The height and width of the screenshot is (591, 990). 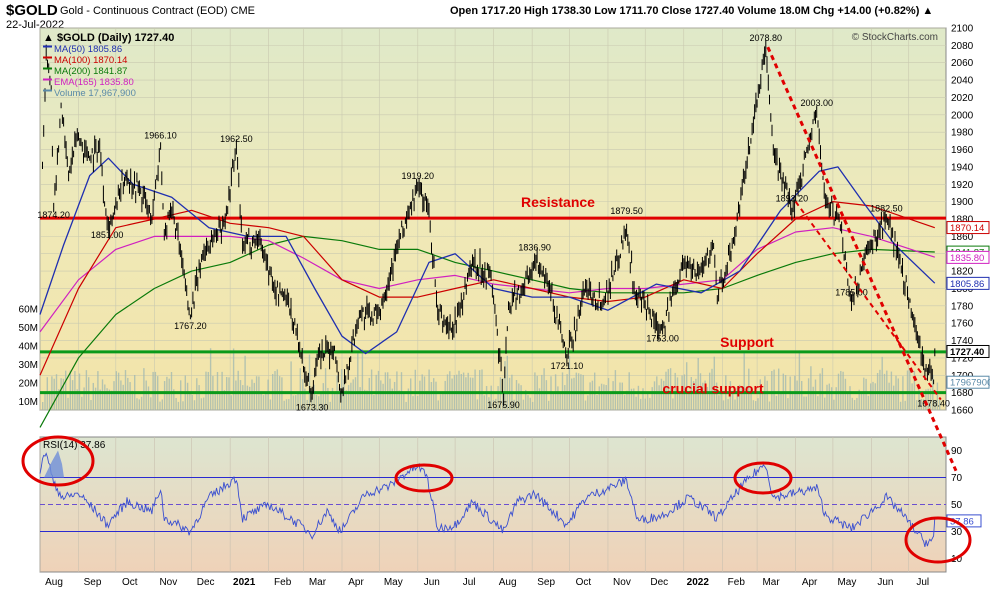 What do you see at coordinates (816, 103) in the screenshot?
I see `price-annotation: 2003.00` at bounding box center [816, 103].